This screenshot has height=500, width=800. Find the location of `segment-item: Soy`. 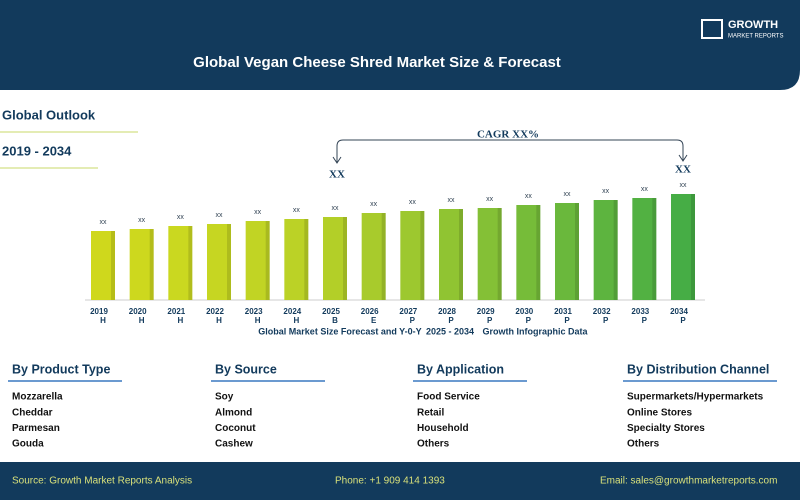

segment-item: Soy is located at coordinates (224, 397).